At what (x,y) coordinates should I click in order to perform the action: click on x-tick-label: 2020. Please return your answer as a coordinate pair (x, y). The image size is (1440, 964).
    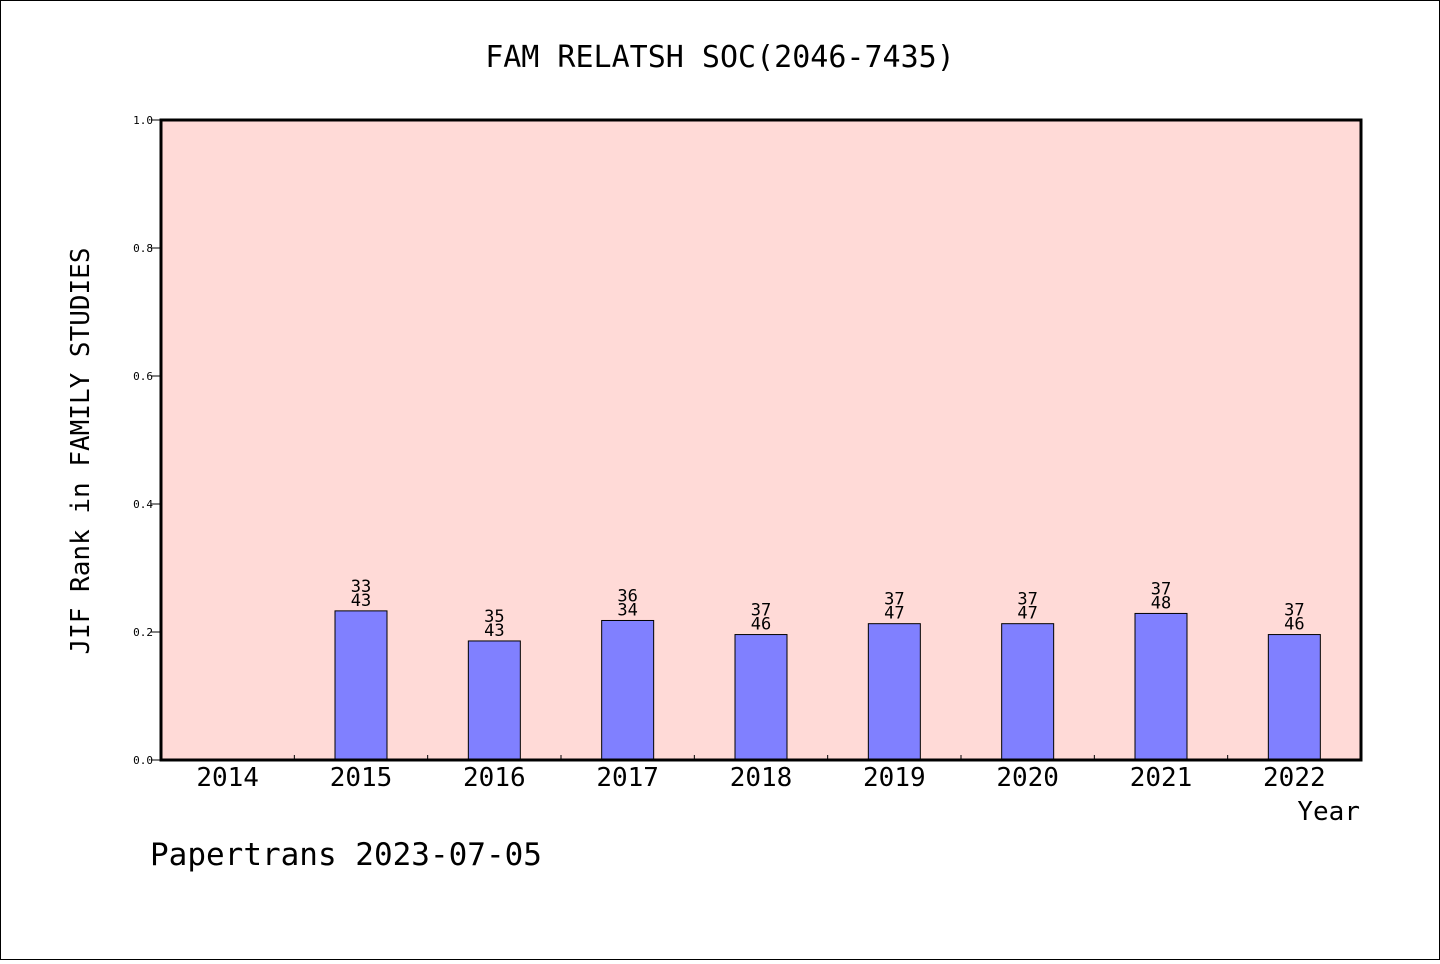
    Looking at the image, I should click on (1027, 778).